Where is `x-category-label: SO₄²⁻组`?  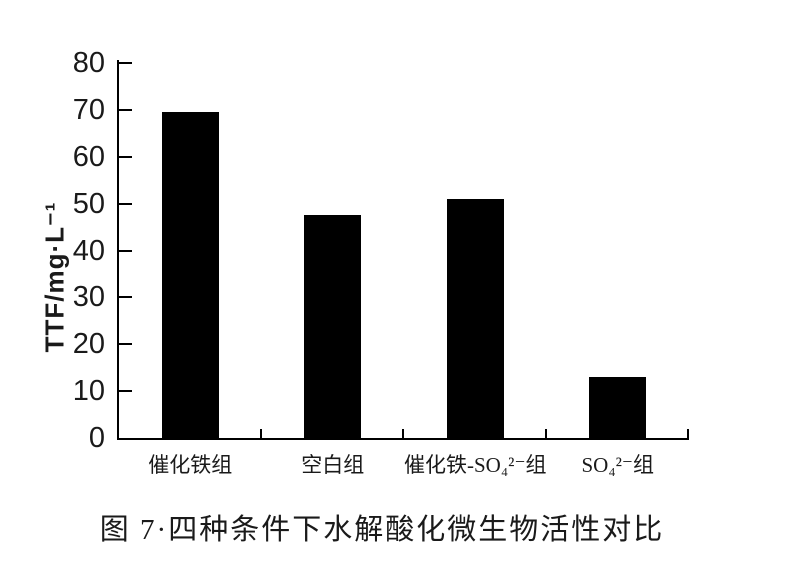
x-category-label: SO₄²⁻组 is located at coordinates (618, 465).